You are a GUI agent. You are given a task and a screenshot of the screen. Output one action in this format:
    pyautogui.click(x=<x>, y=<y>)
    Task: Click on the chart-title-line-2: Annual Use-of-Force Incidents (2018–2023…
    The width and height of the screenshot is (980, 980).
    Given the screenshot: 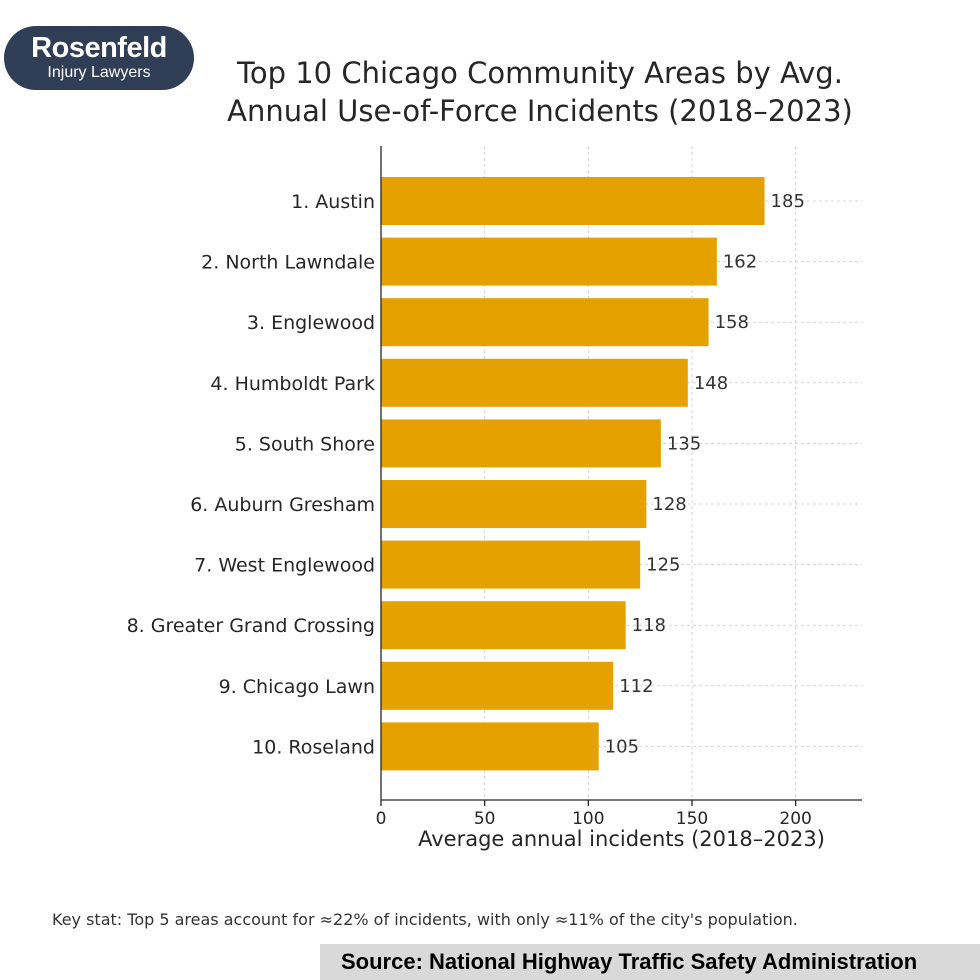 What is the action you would take?
    pyautogui.click(x=540, y=111)
    